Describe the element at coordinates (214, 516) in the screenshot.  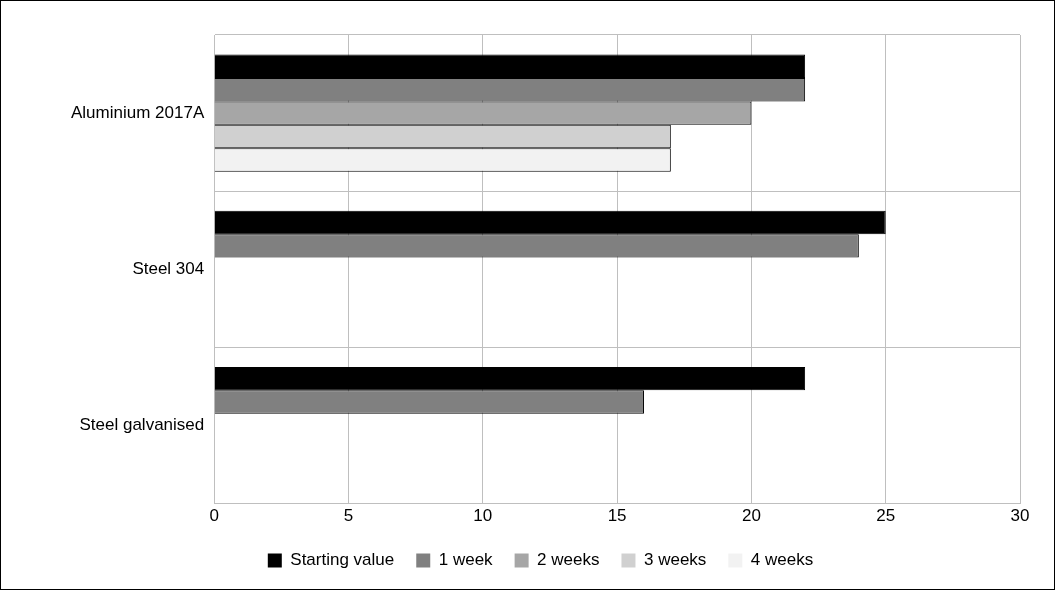
I see `x-tick-label: 0` at that location.